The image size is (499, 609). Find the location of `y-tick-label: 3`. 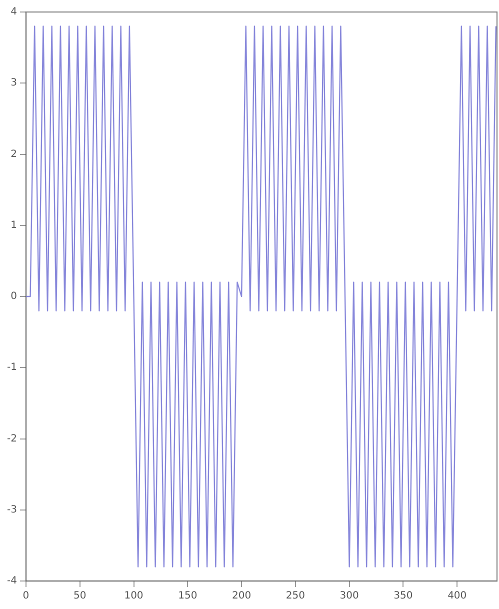

y-tick-label: 3 is located at coordinates (13, 83).